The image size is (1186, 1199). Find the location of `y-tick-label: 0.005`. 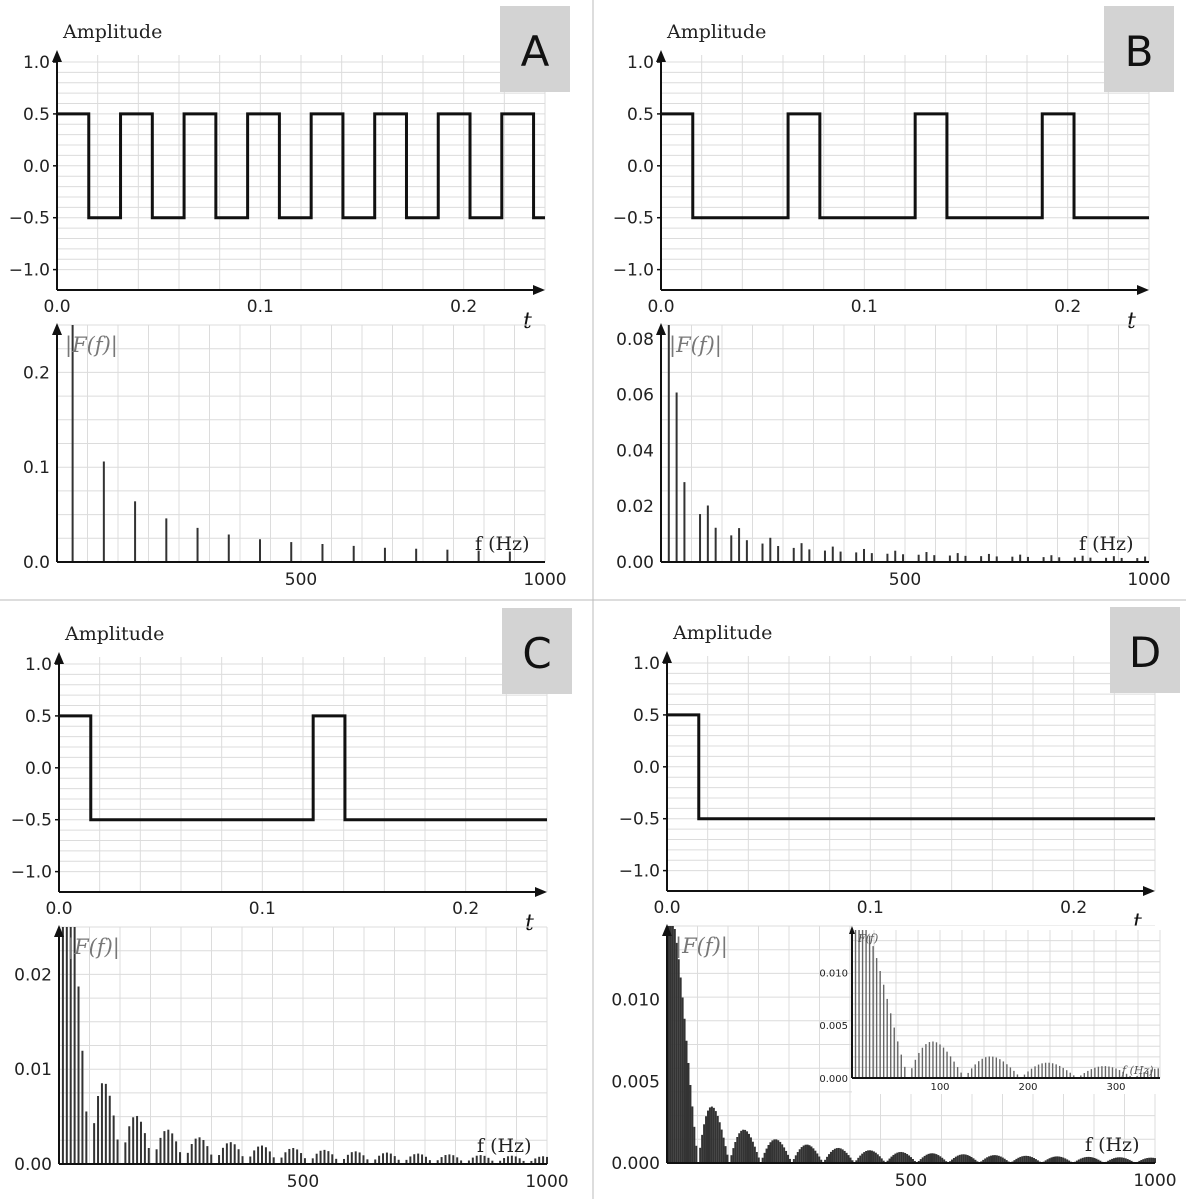

y-tick-label: 0.005 is located at coordinates (635, 1082).